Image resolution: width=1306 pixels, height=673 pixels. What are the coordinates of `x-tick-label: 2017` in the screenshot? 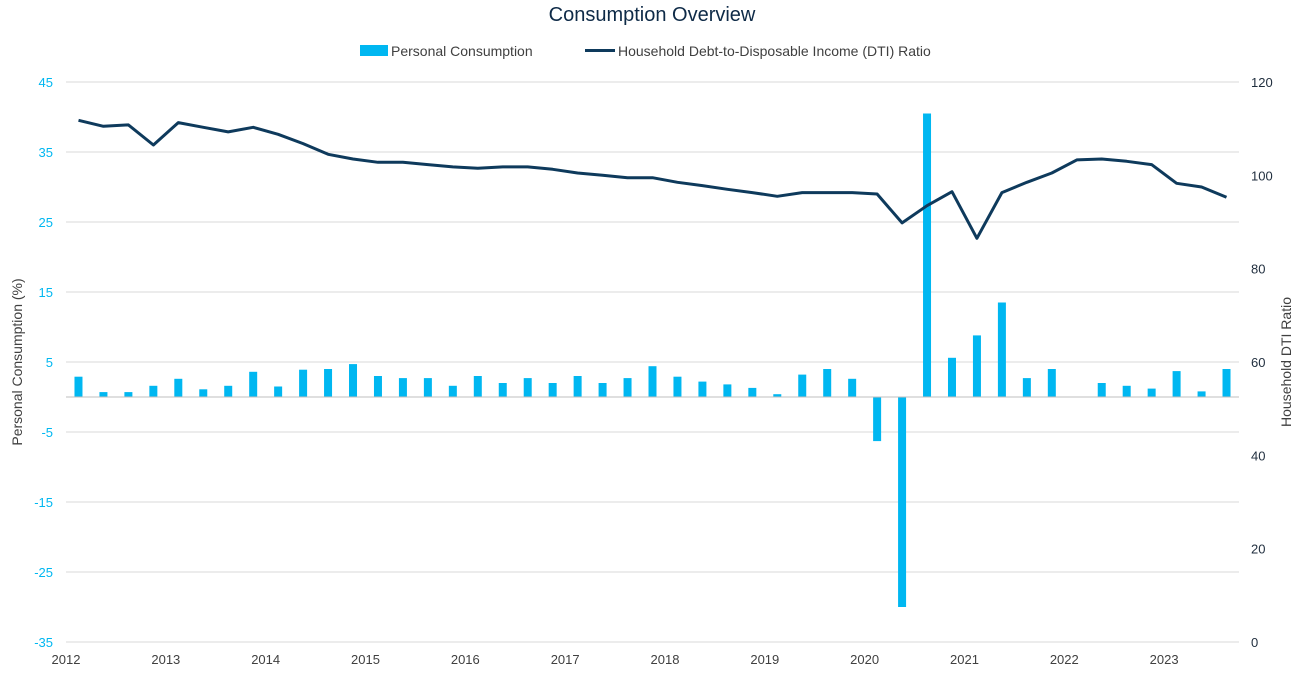 It's located at (565, 659).